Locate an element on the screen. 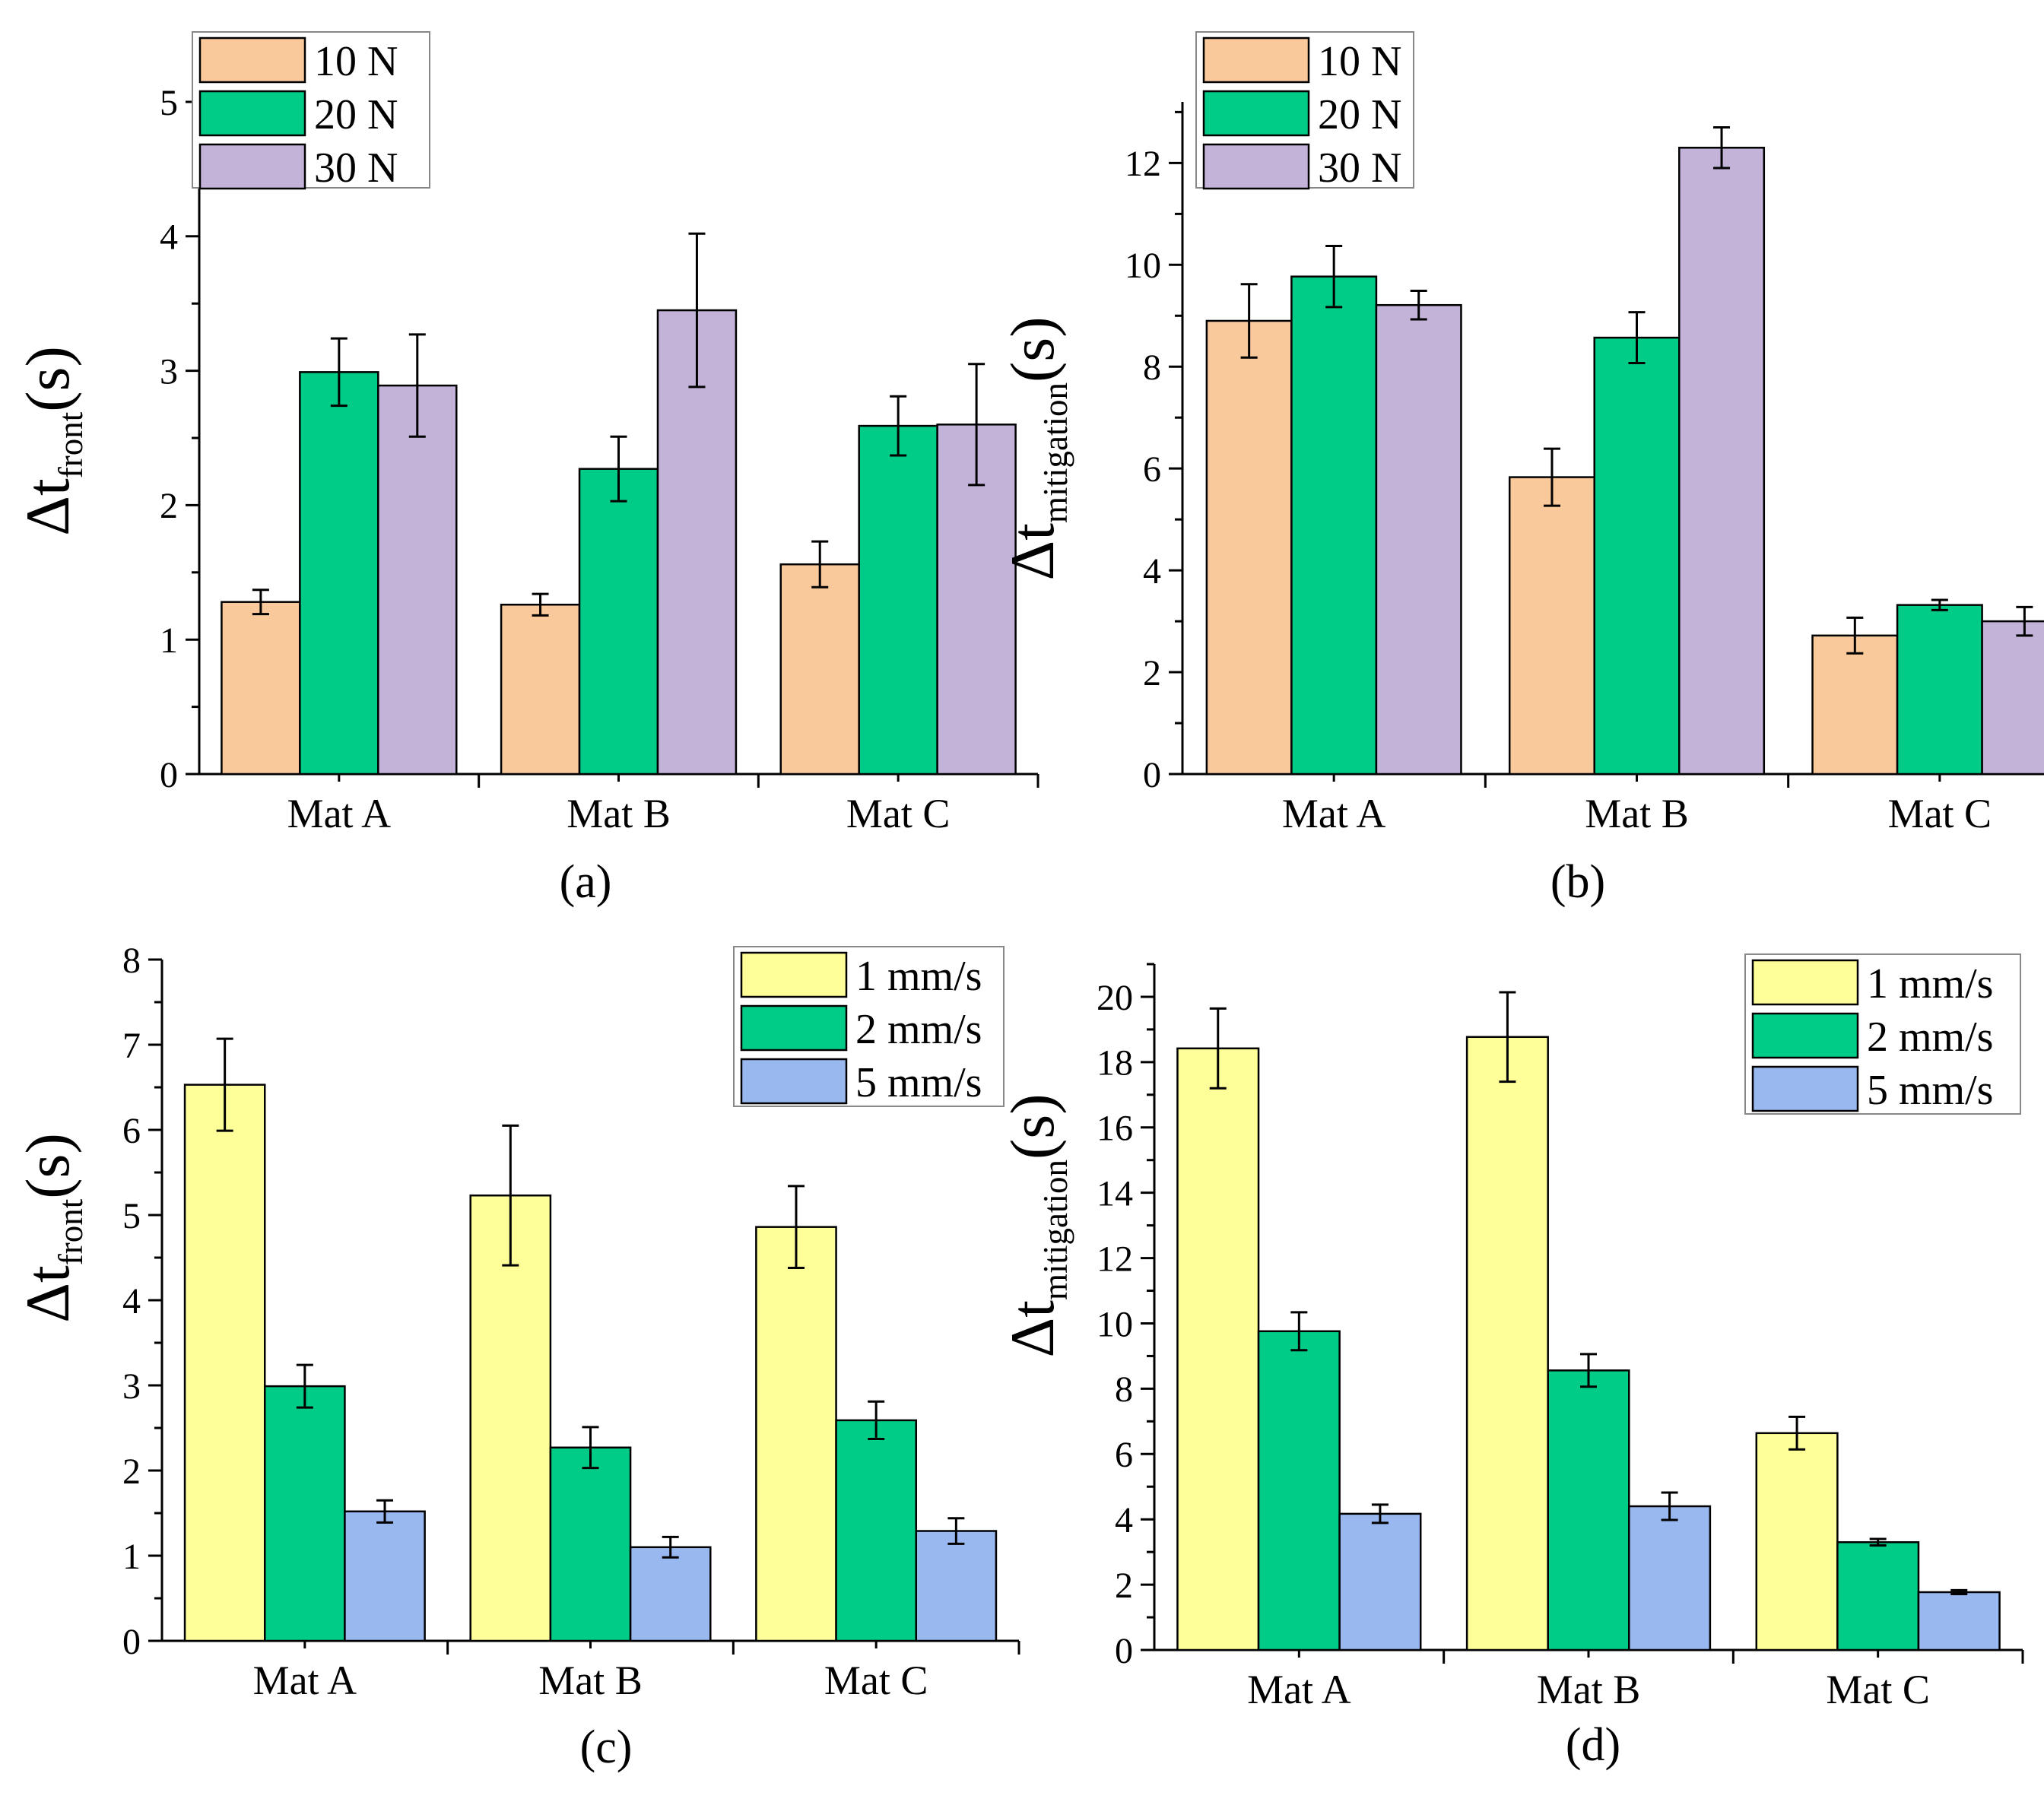 The image size is (2044, 1799). legend-label: 2 mm/s is located at coordinates (918, 1029).